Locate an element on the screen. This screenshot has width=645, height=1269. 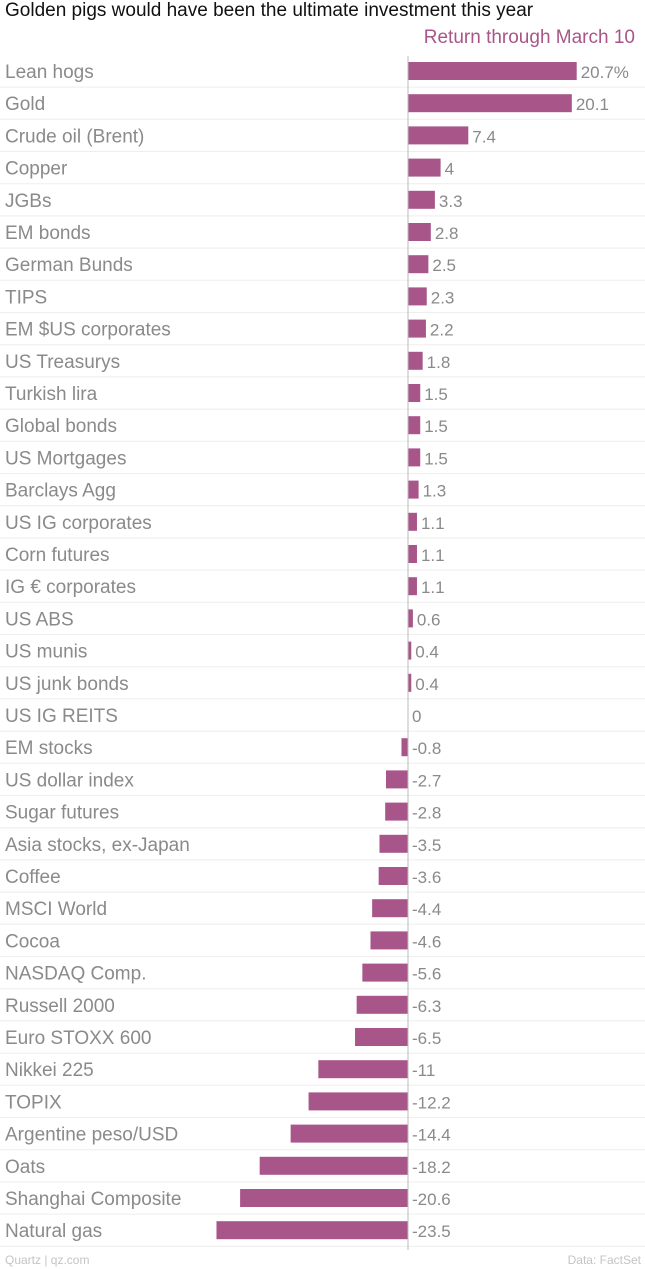
category-label: Sugar futures is located at coordinates (62, 813).